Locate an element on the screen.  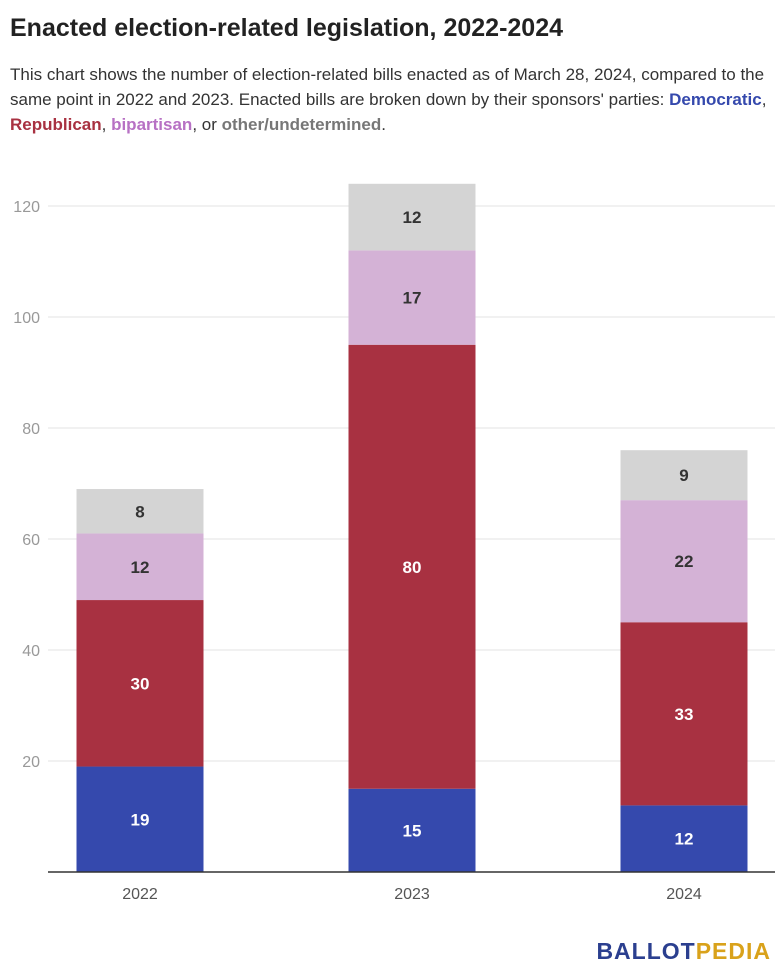
data-label-2024-democratic: 12 is located at coordinates (684, 839).